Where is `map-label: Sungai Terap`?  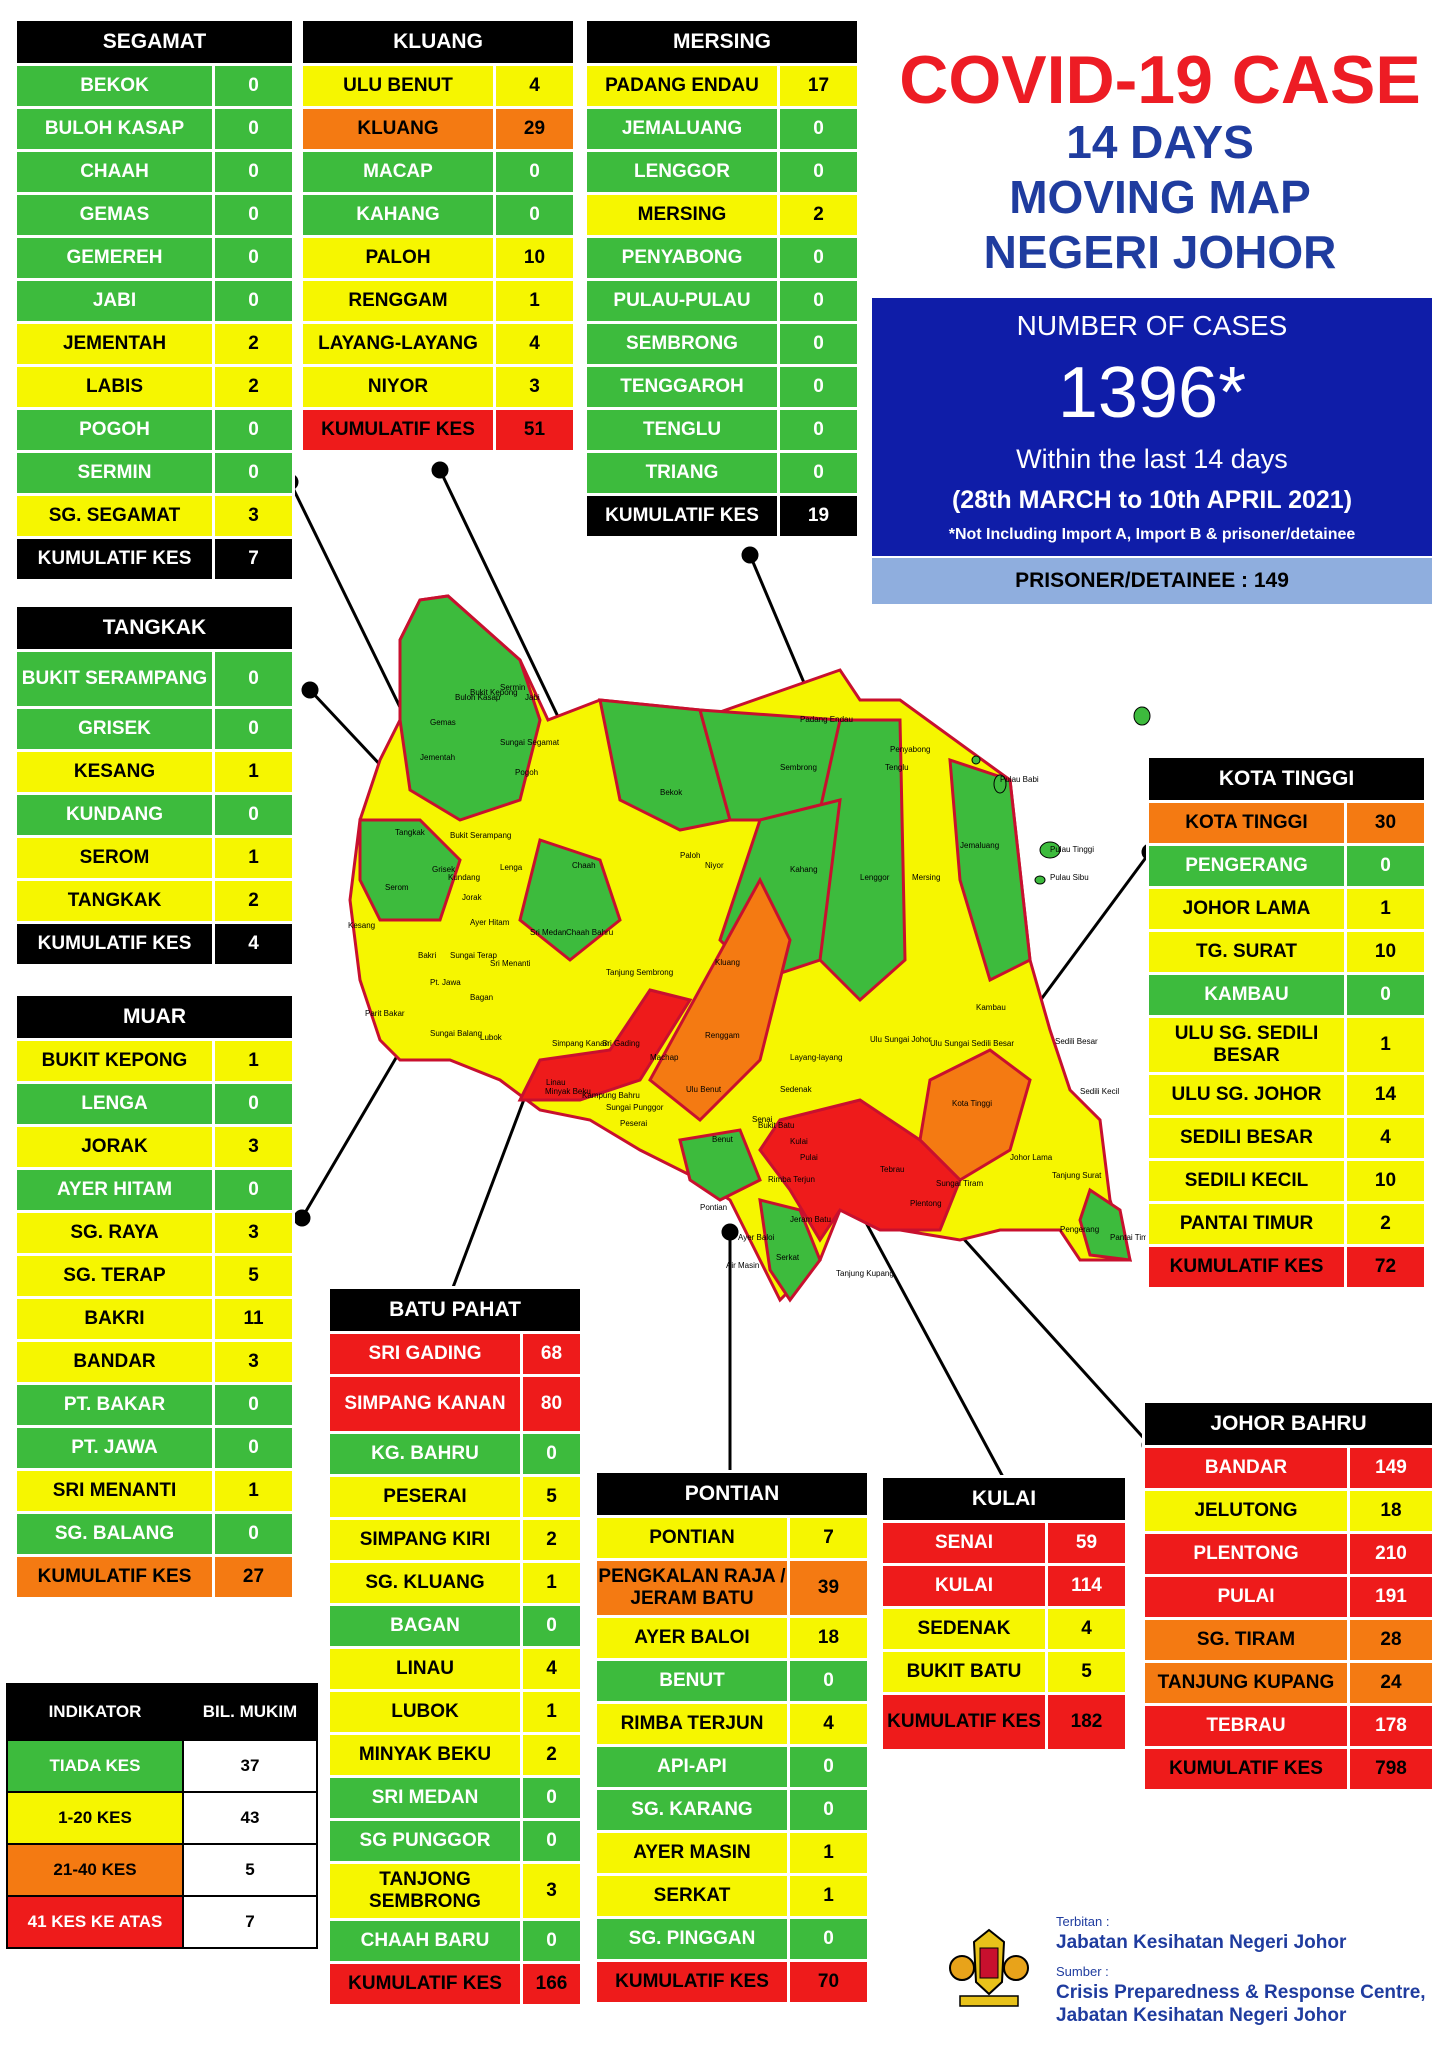
map-label: Sungai Terap is located at coordinates (474, 955).